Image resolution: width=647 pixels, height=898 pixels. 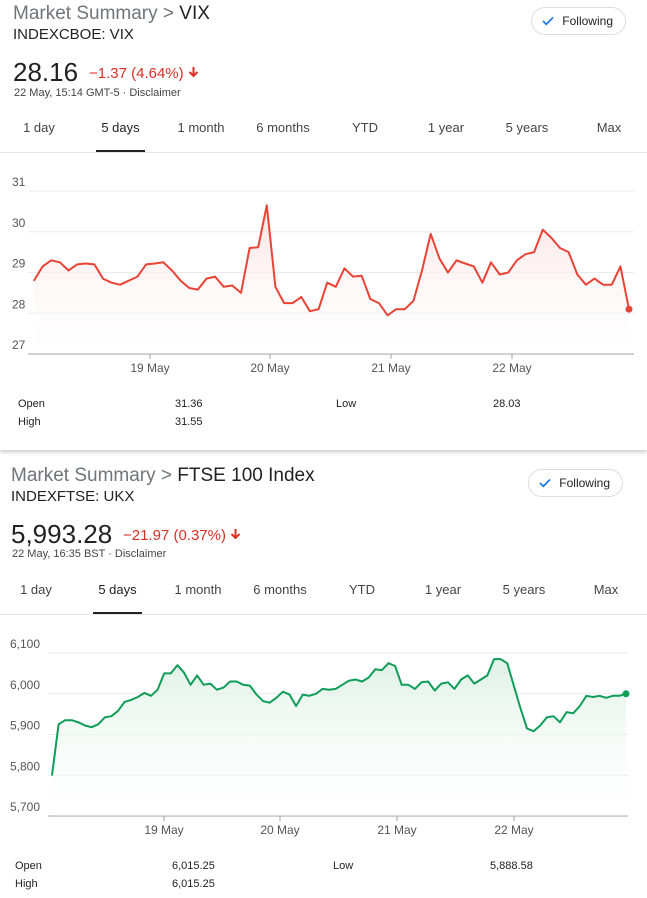 What do you see at coordinates (626, 693) in the screenshot?
I see `last-point-marker` at bounding box center [626, 693].